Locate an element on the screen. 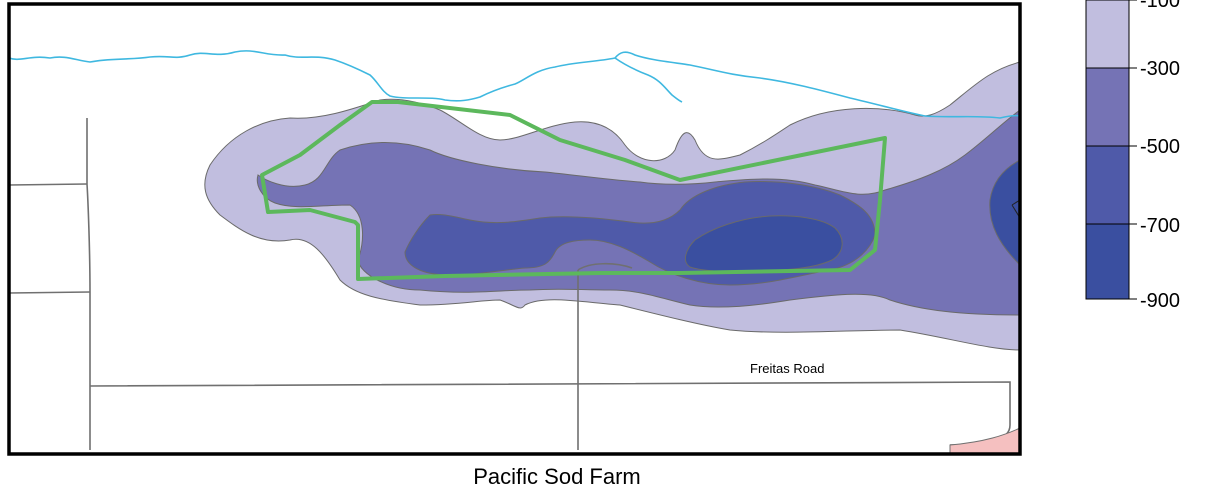  road-middle-curve is located at coordinates (605, 266).